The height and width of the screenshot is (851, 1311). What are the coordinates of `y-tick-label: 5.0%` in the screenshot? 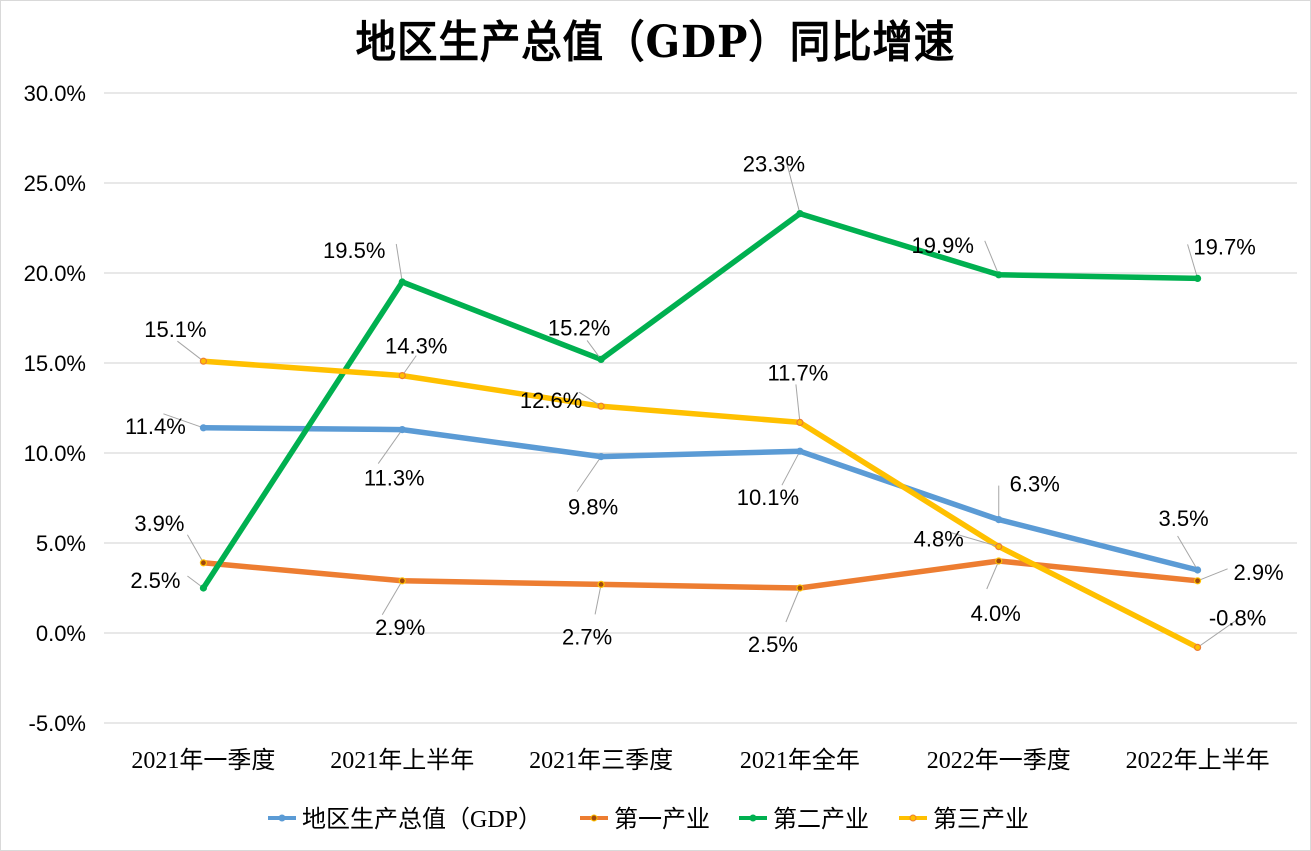 It's located at (61, 543).